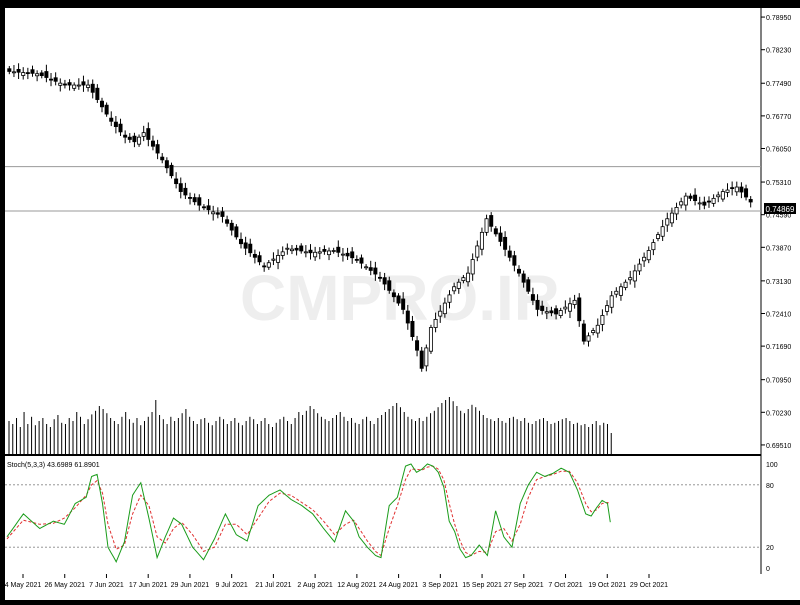 This screenshot has width=800, height=605. Describe the element at coordinates (23, 585) in the screenshot. I see `date-tick-label: 4 May 2021` at that location.